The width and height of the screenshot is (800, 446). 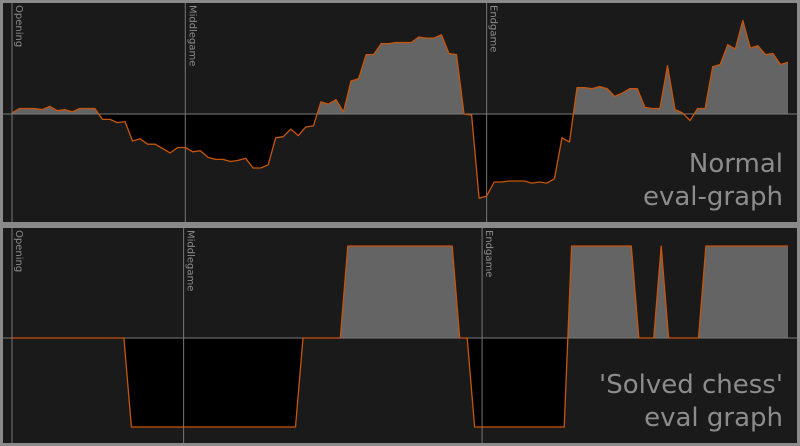 I want to click on annotation-line: eval-graph, so click(x=712, y=197).